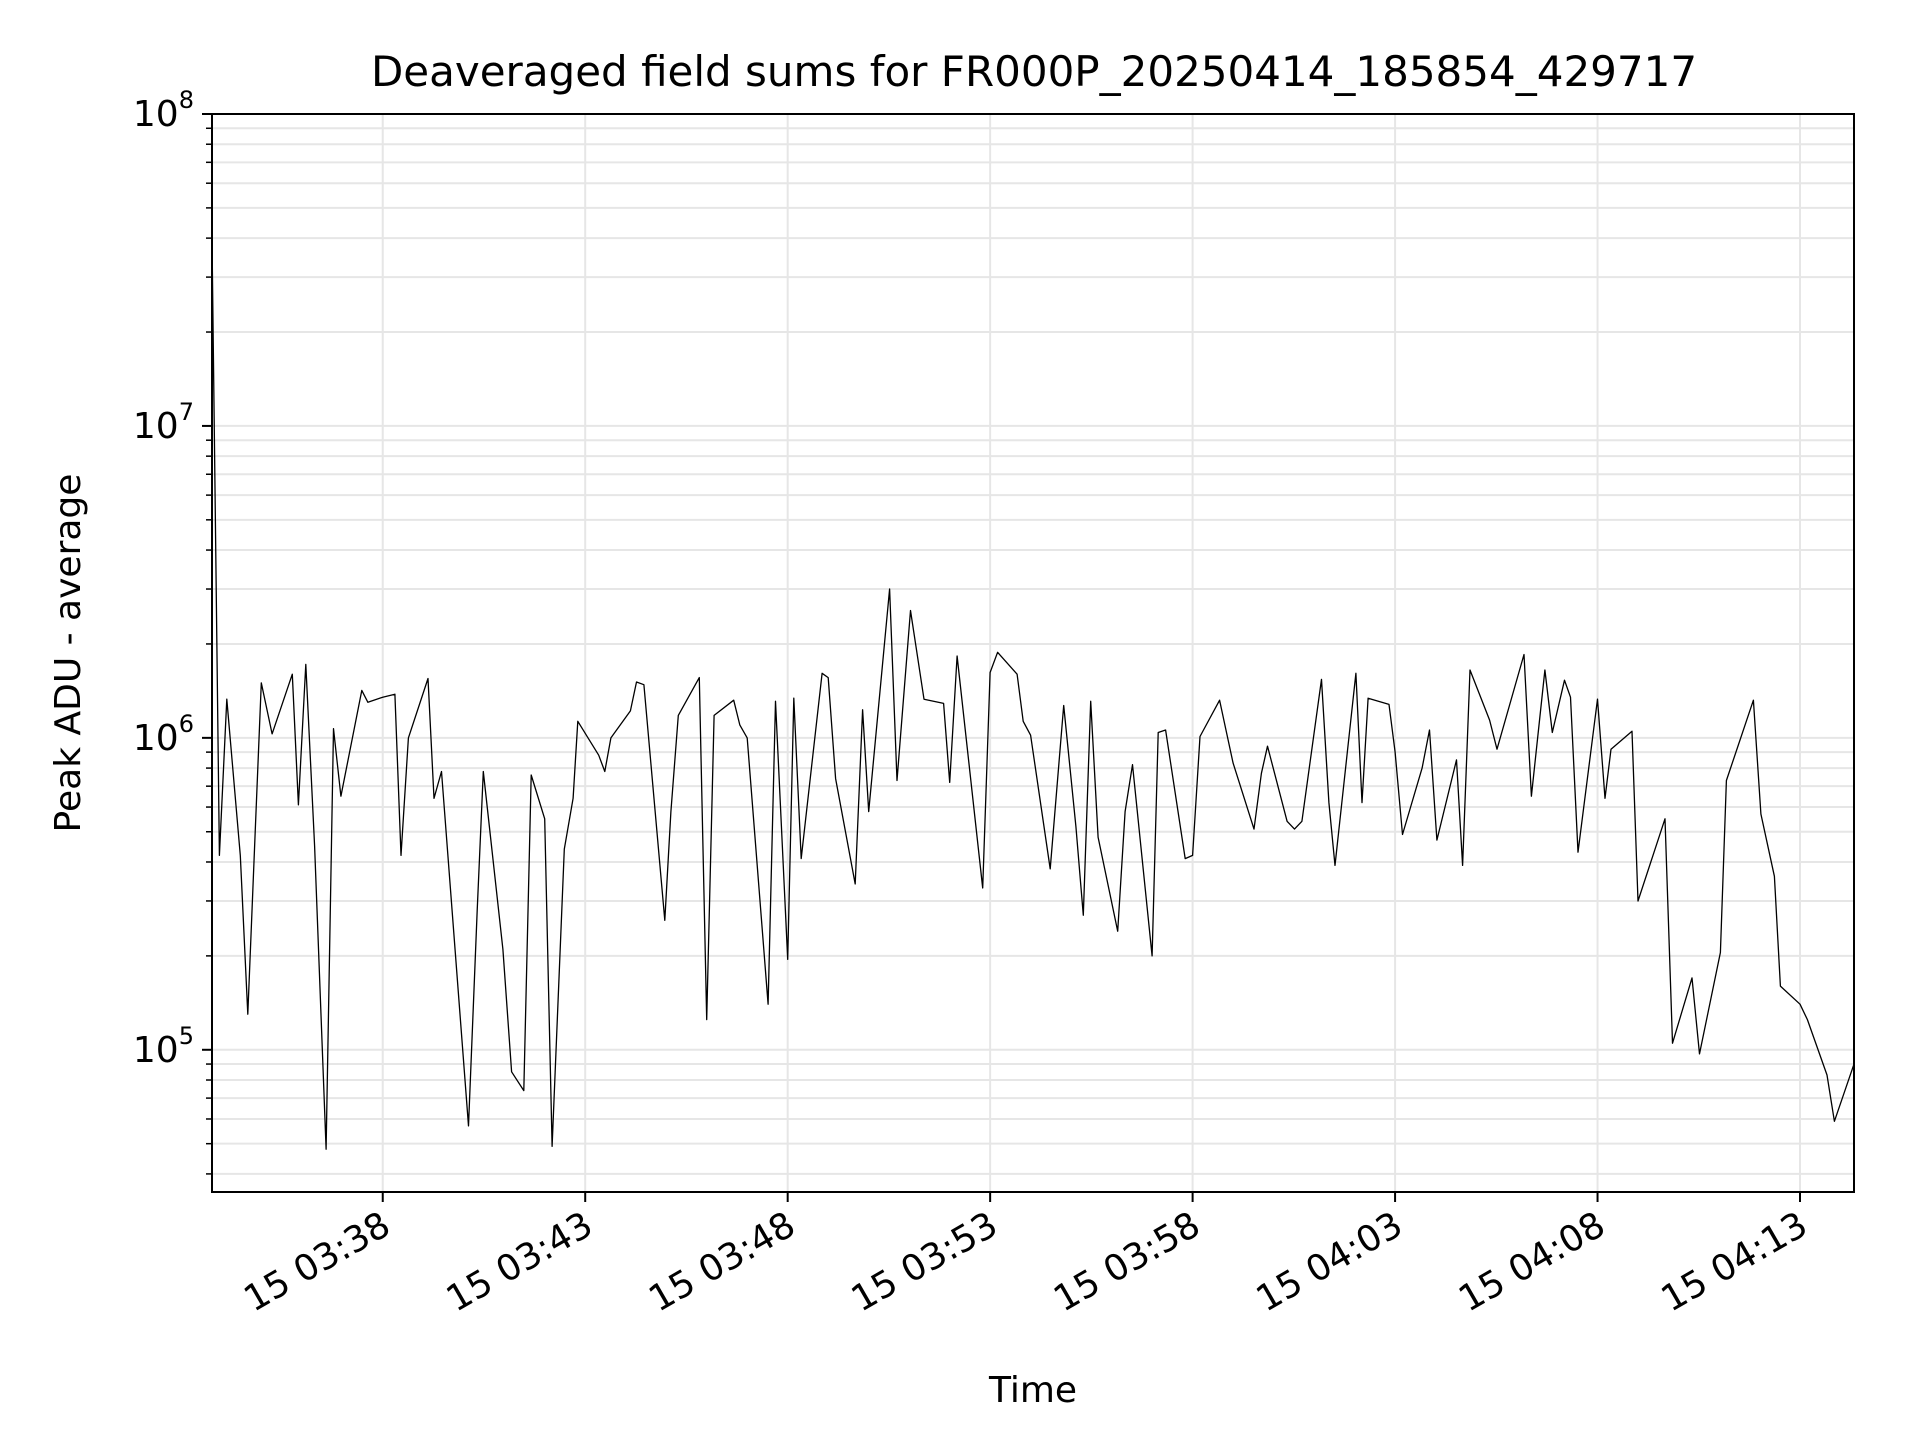  Describe the element at coordinates (163, 1046) in the screenshot. I see `y-tick-label: 10⁵` at that location.